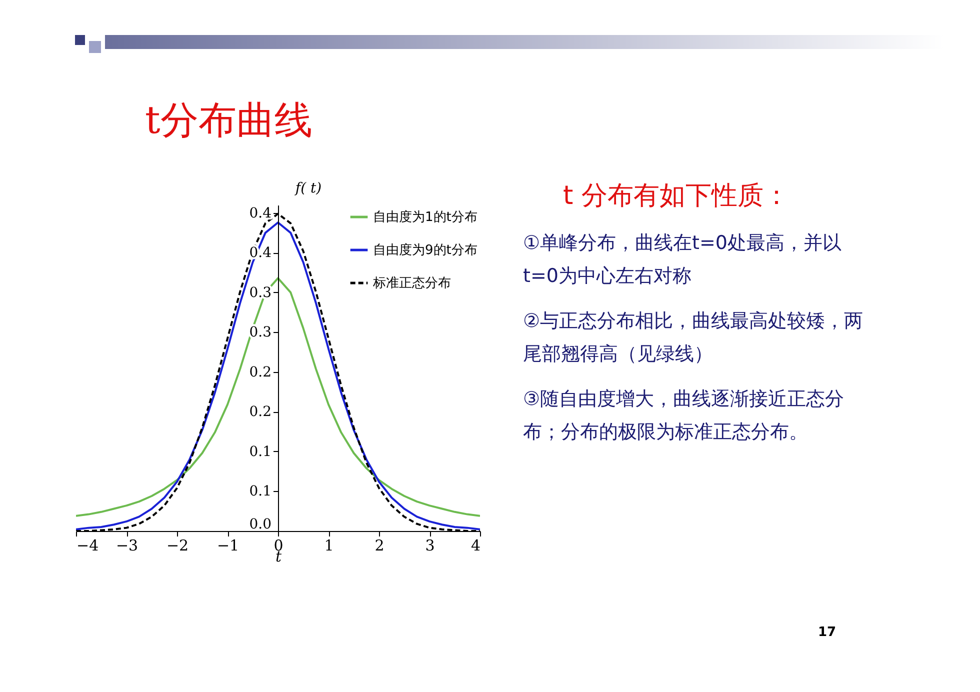 This screenshot has height=692, width=980. I want to click on x-tick-label: 4, so click(475, 545).